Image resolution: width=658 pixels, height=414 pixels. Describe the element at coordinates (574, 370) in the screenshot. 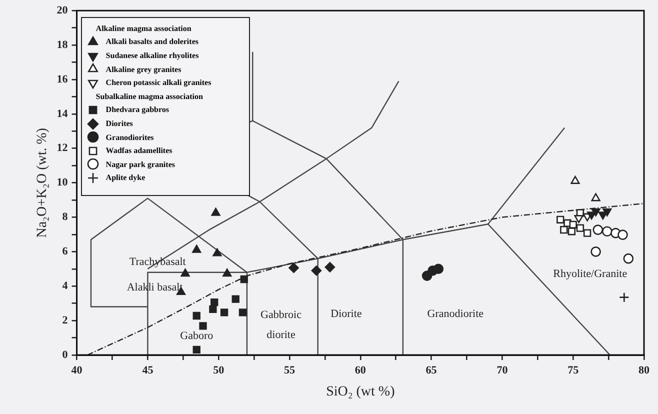

I see `x-tick-label: 75` at that location.